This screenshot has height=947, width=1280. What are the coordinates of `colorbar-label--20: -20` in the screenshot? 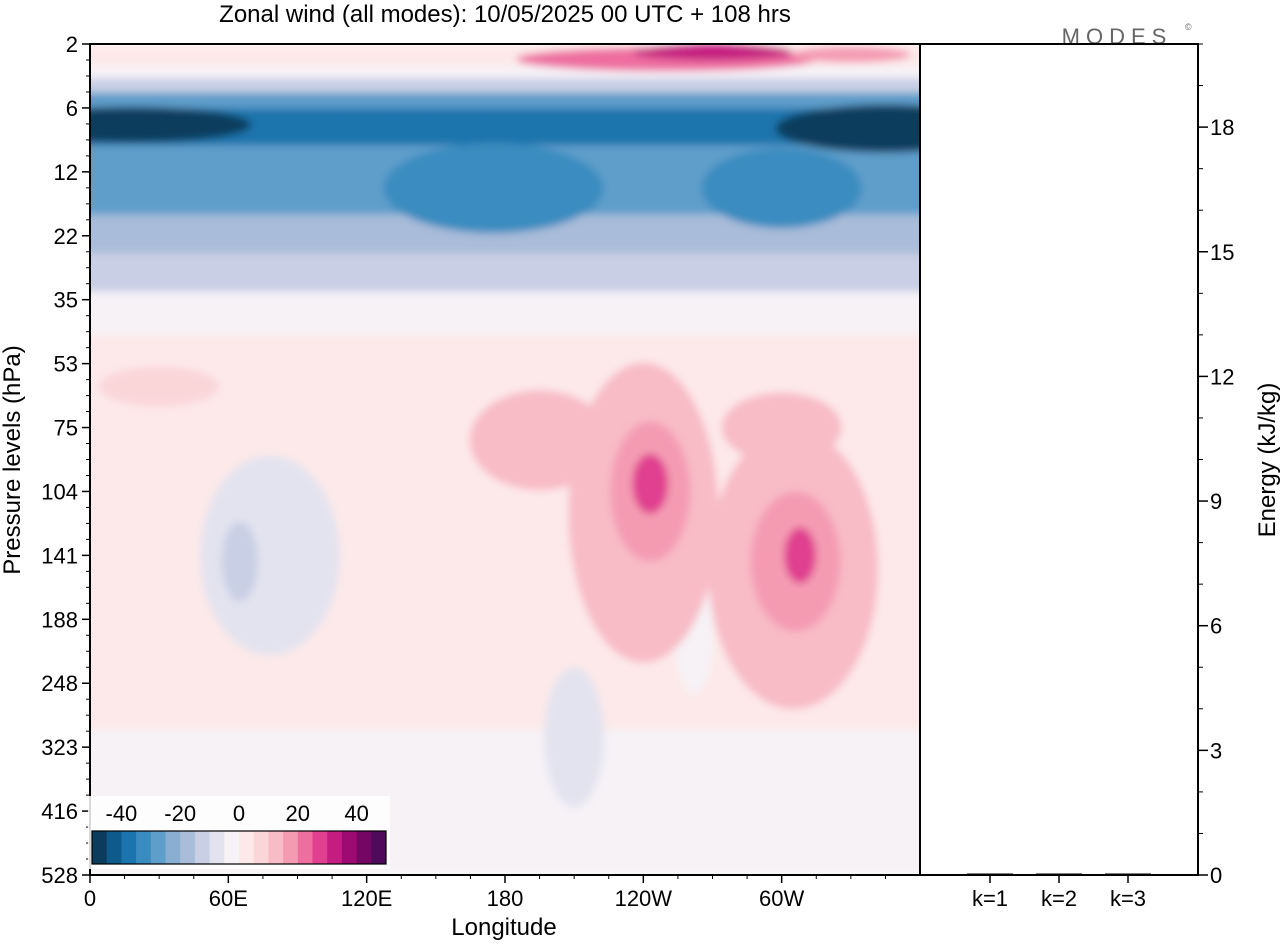 It's located at (180, 813).